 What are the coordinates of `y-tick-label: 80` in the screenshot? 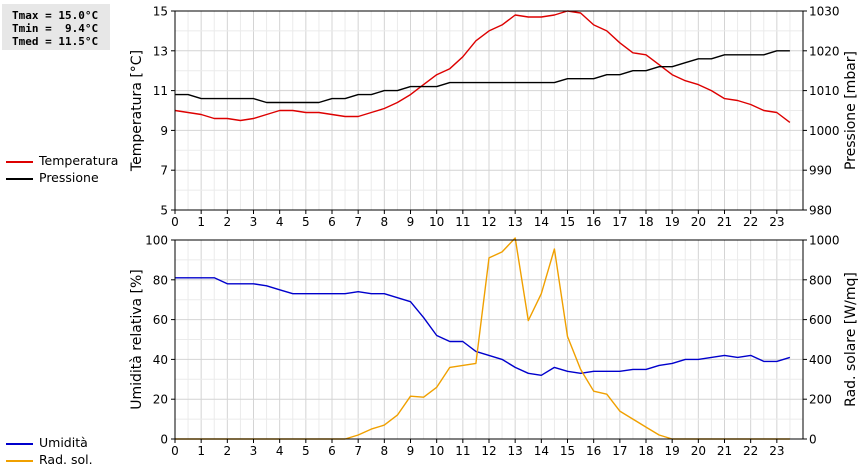 It's located at (160, 280).